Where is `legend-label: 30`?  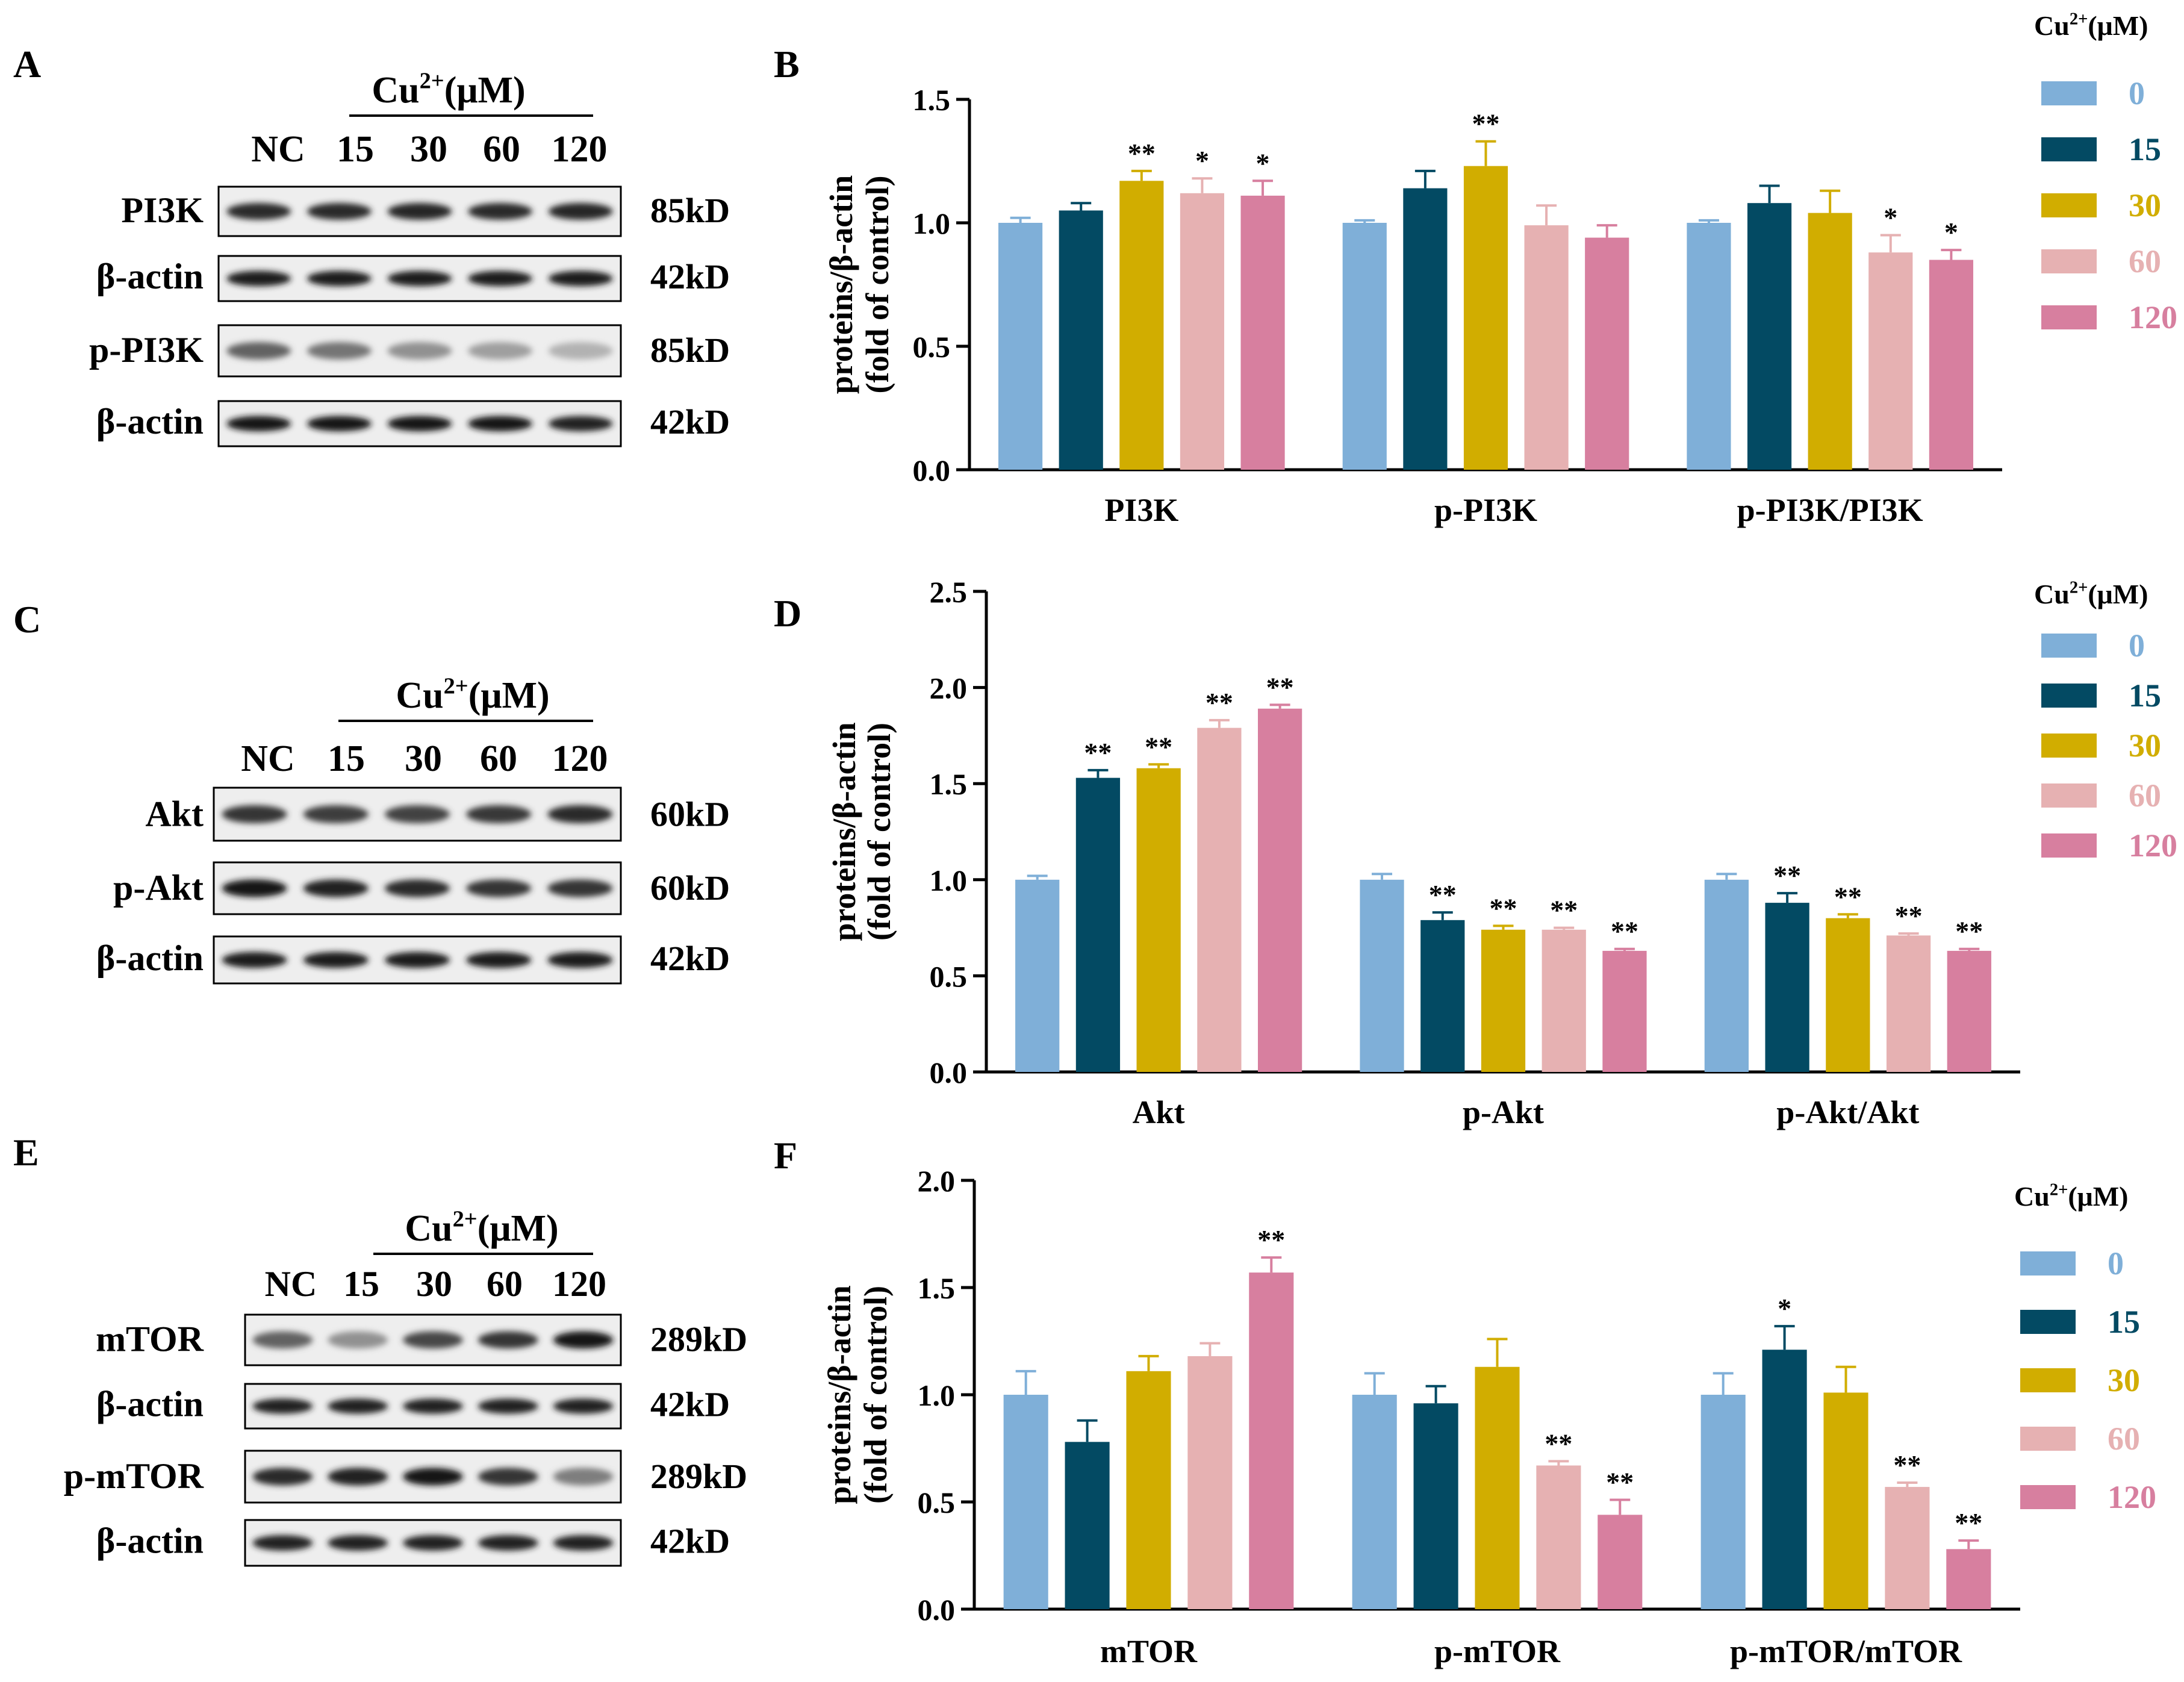
legend-label: 30 is located at coordinates (2145, 205).